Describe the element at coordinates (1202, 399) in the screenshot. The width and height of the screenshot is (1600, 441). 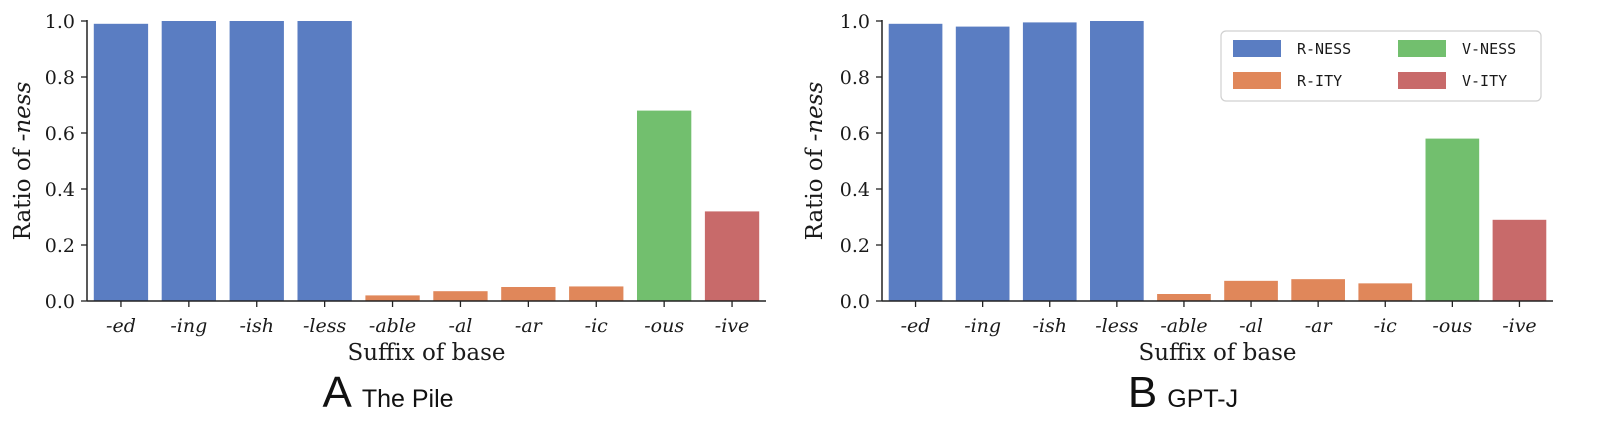
I see `panel-name: GPT-J` at that location.